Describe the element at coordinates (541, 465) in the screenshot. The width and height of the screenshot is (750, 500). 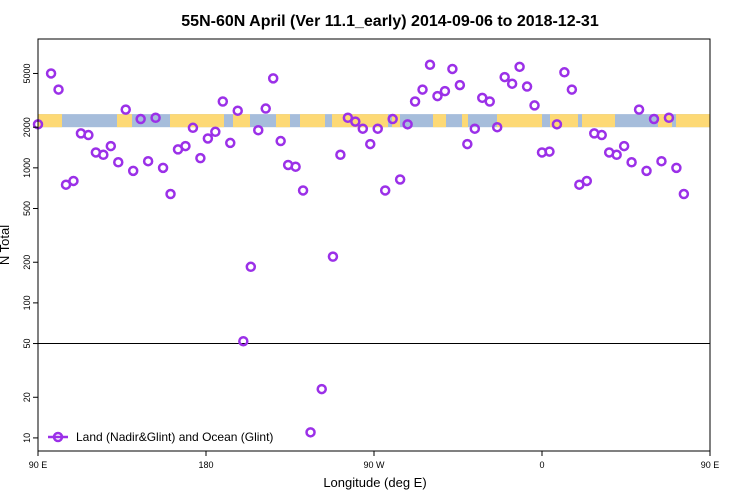
I see `x-tick-label: 0` at that location.